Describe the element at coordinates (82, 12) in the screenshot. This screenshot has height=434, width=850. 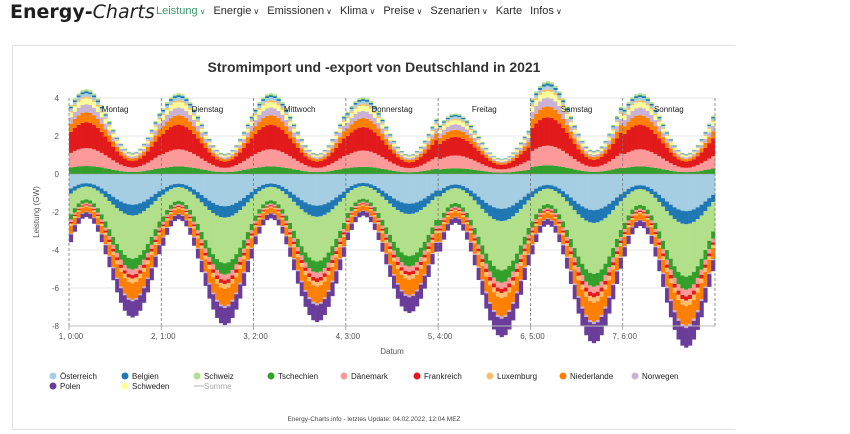
I see `brand-logo: Energy-Charts` at that location.